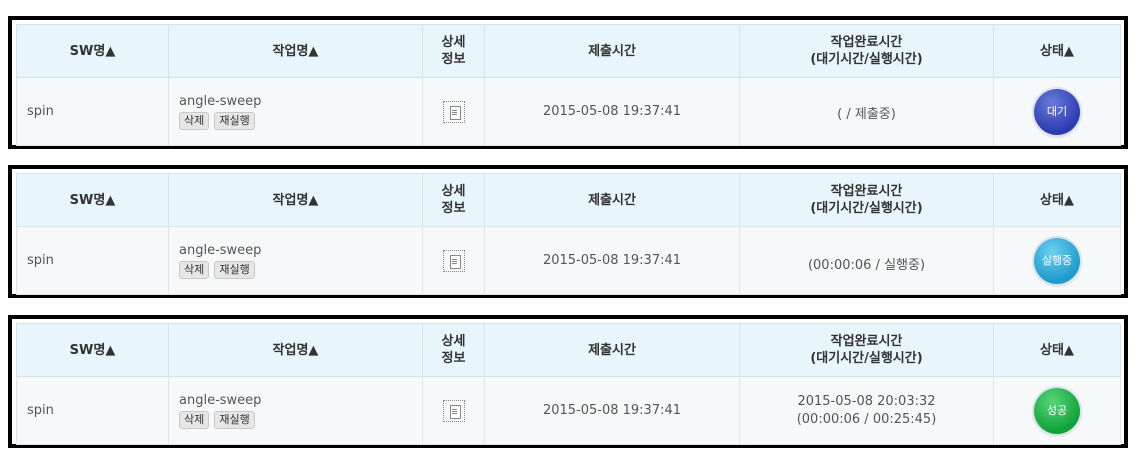  I want to click on status-badge: 실행중, so click(1057, 260).